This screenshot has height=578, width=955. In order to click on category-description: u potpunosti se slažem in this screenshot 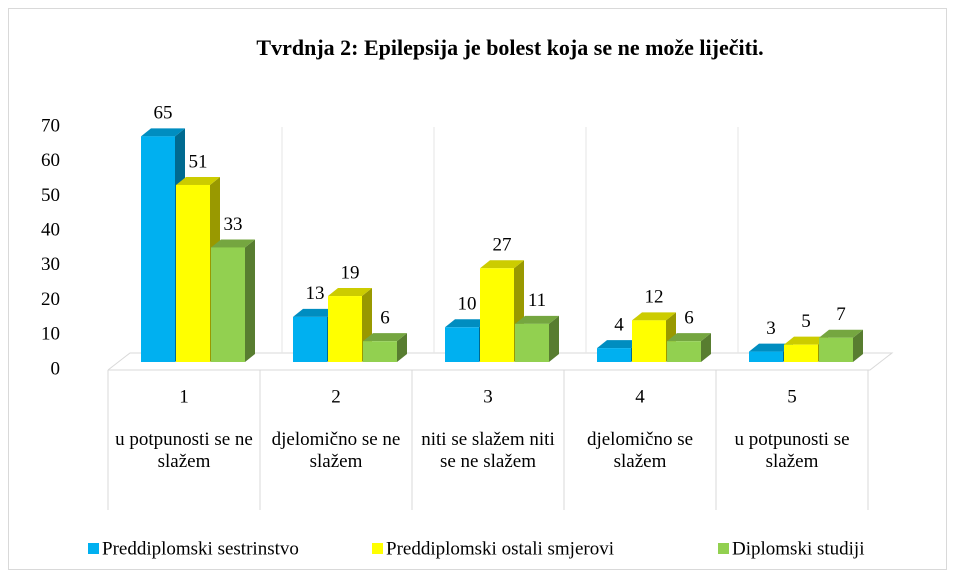, I will do `click(792, 450)`.